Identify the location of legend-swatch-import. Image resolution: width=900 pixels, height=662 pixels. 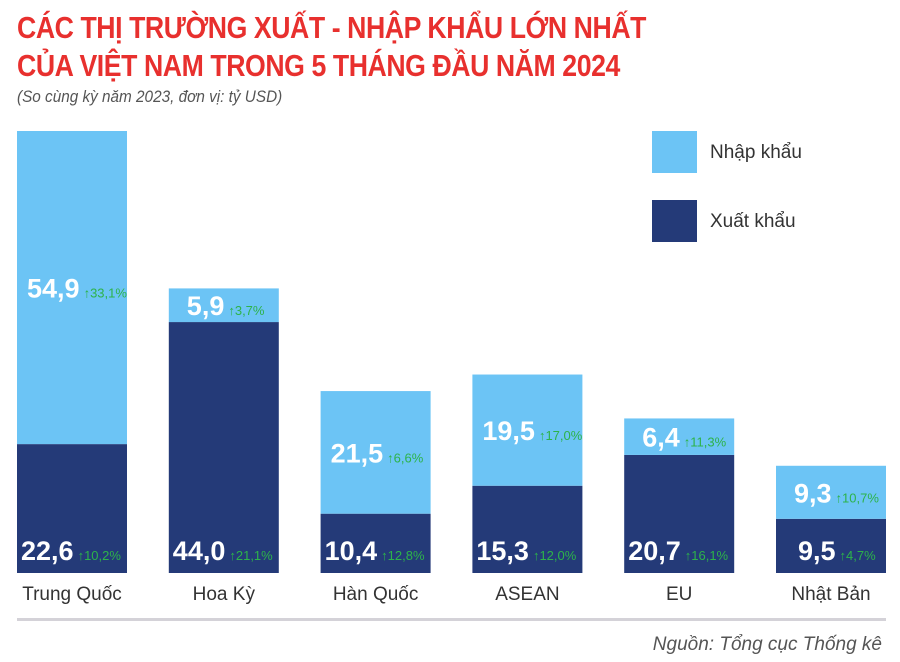
(674, 152).